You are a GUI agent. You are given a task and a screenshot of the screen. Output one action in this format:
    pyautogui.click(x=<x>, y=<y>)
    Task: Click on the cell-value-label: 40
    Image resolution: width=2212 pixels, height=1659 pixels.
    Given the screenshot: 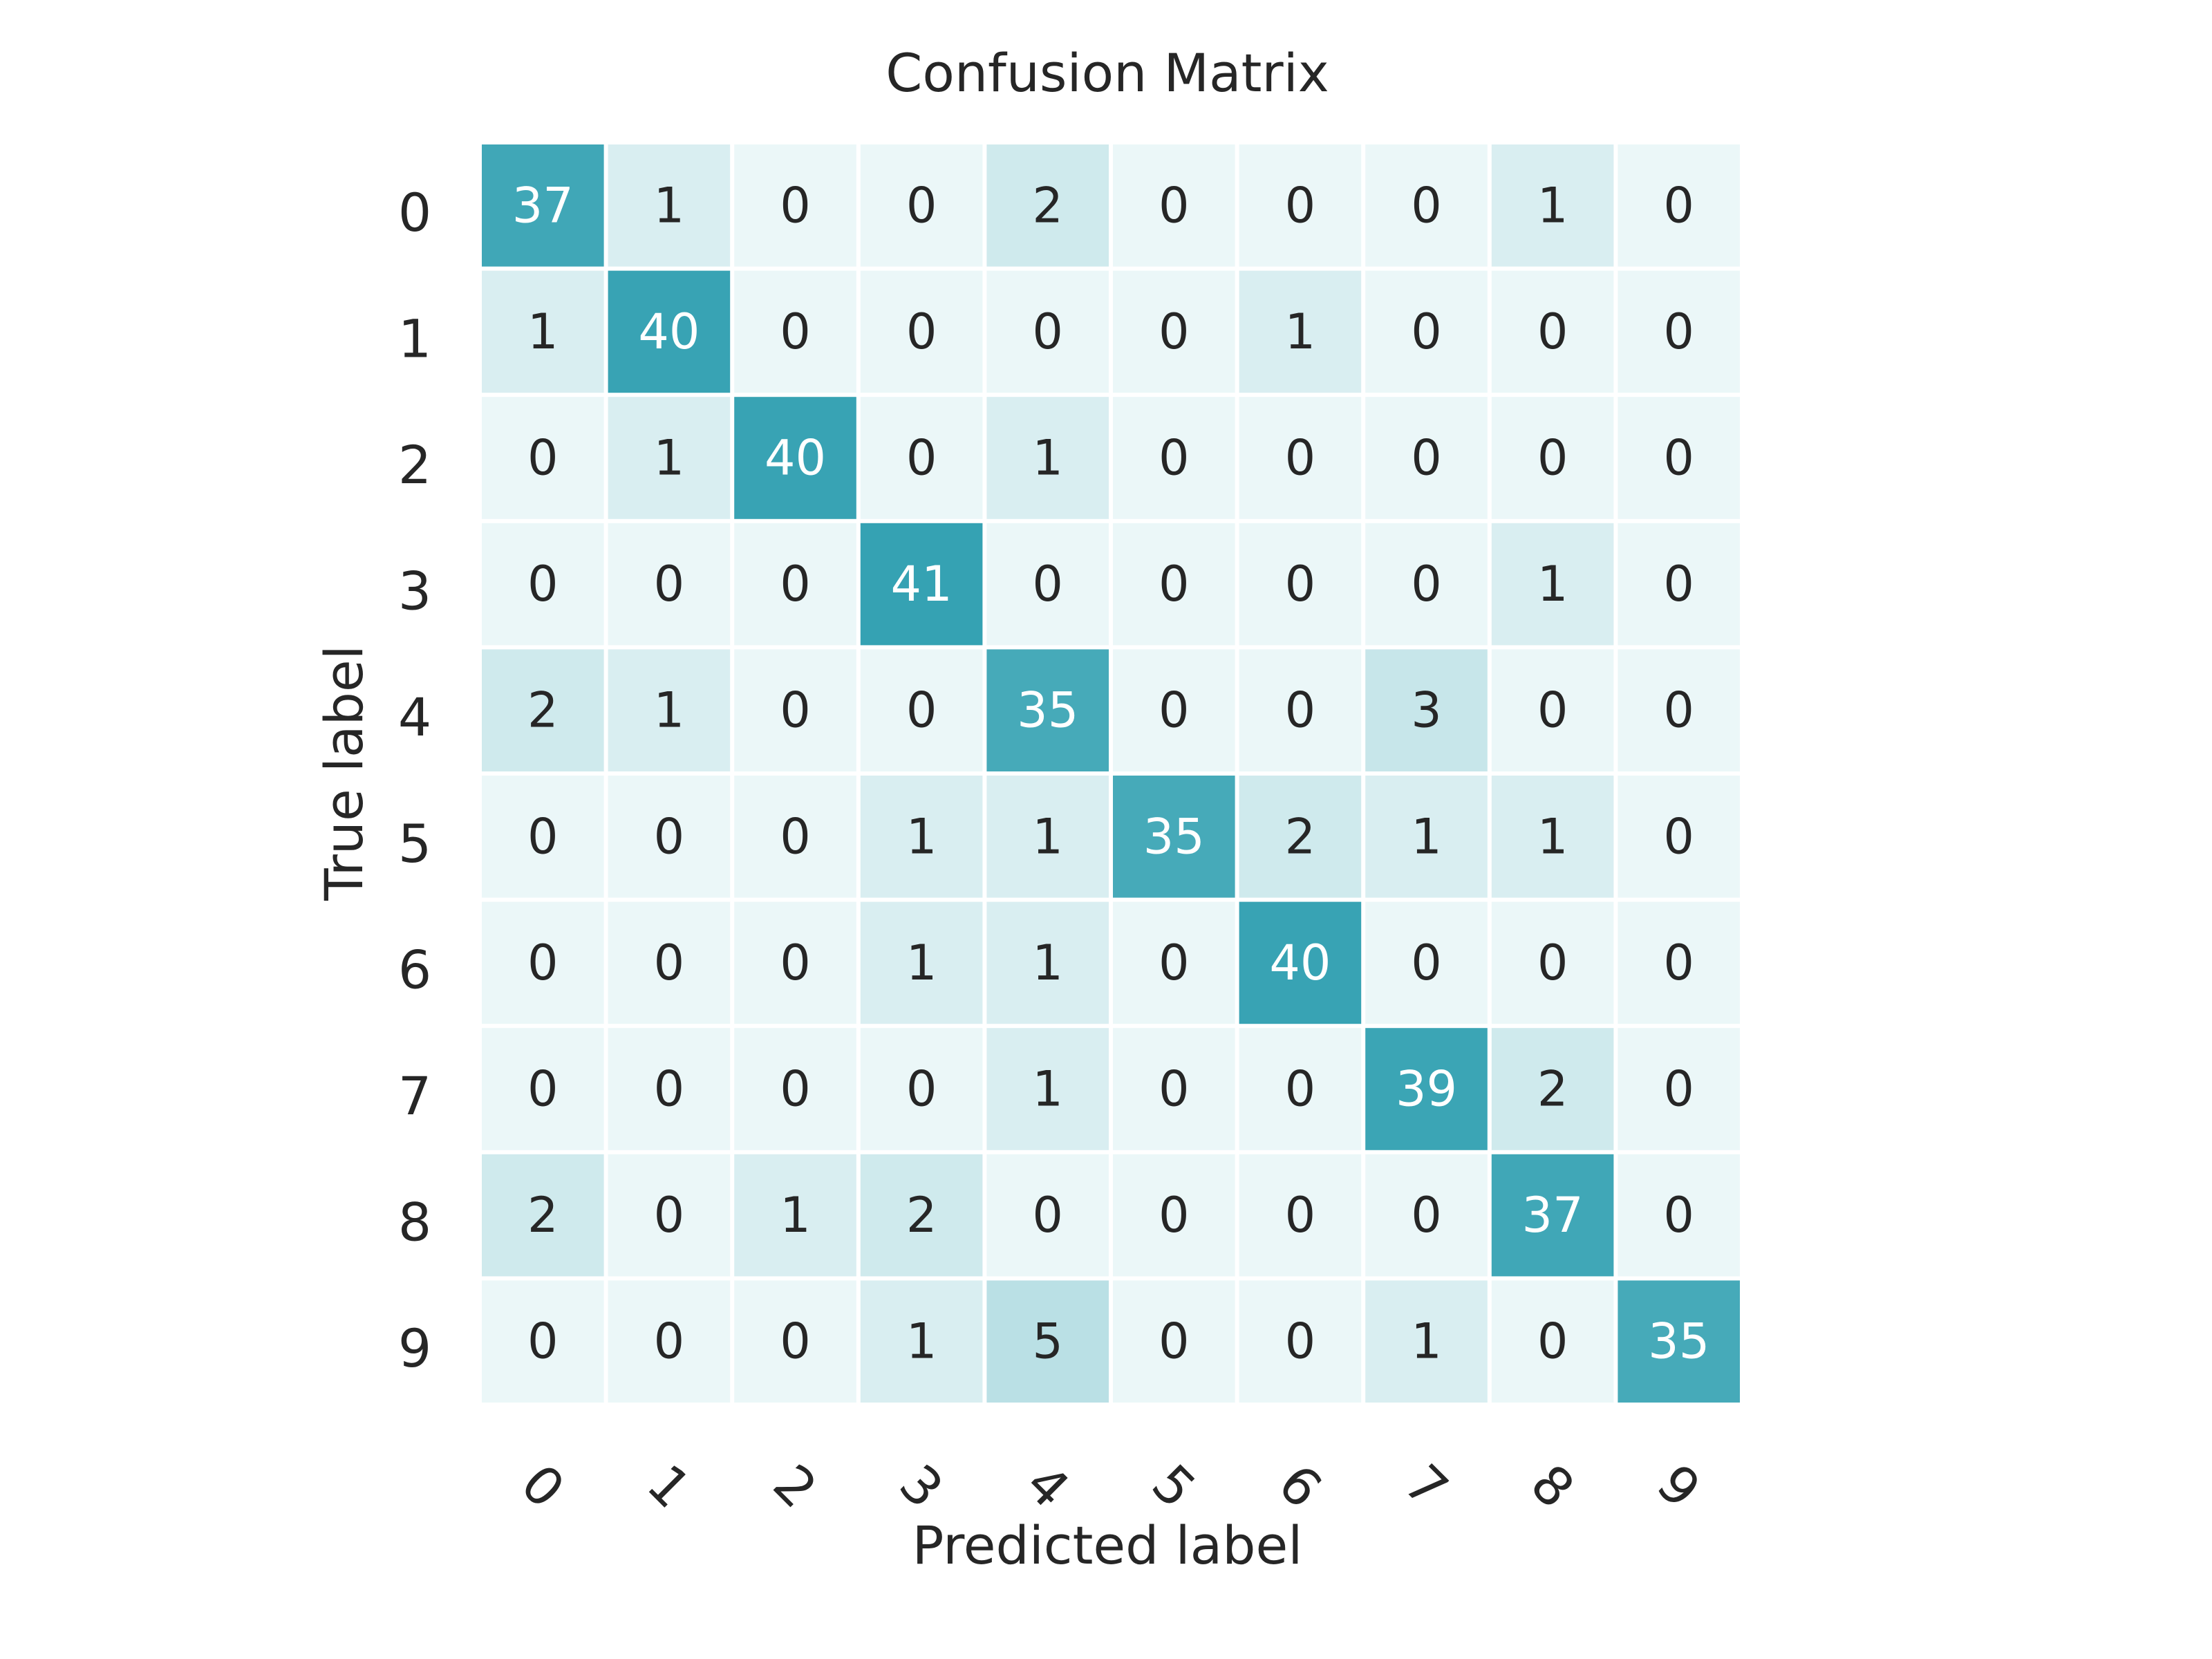 What is the action you would take?
    pyautogui.click(x=796, y=459)
    